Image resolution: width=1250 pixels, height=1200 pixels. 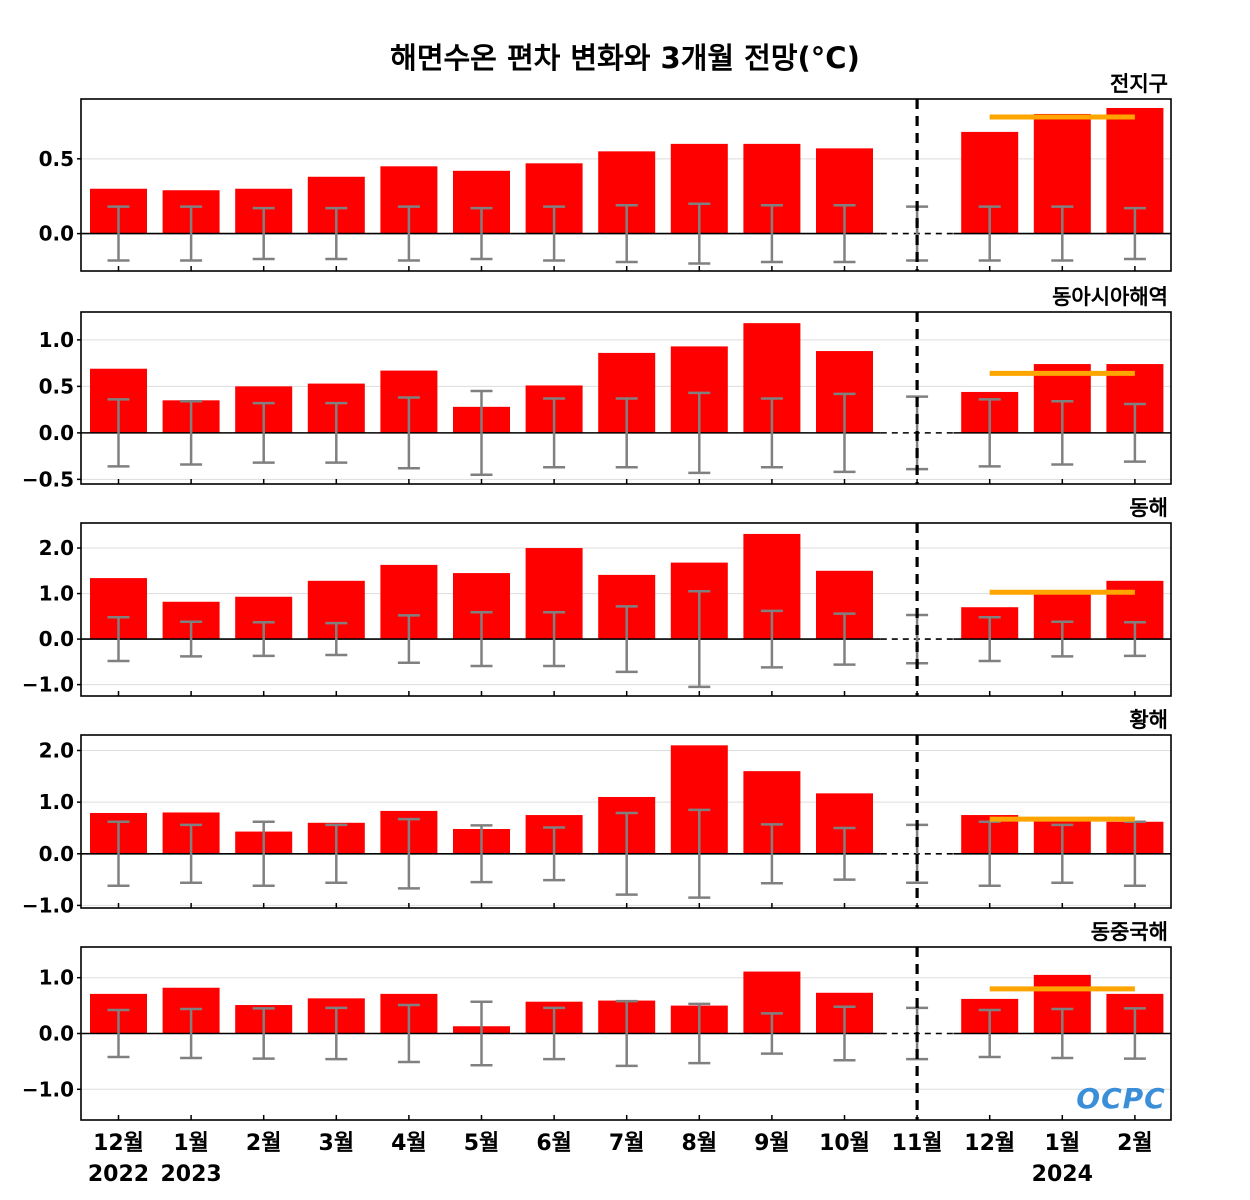 I want to click on year-label: 2023, so click(x=190, y=1174).